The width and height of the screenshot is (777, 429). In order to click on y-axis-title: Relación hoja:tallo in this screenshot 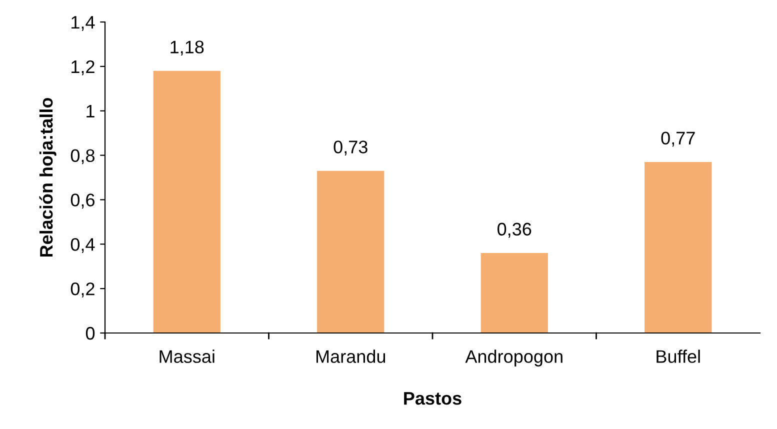, I will do `click(47, 177)`.